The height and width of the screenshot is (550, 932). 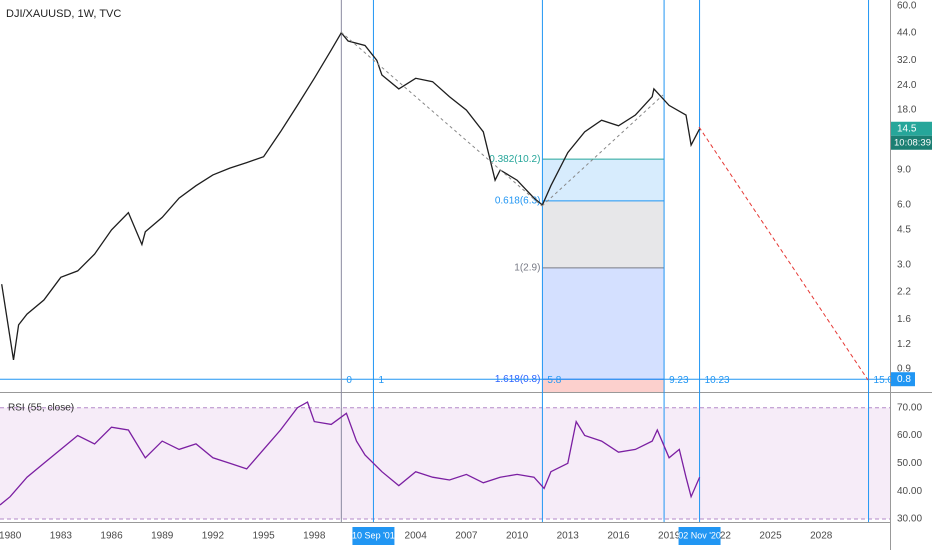 What do you see at coordinates (568, 536) in the screenshot?
I see `x-tick-label: 2013` at bounding box center [568, 536].